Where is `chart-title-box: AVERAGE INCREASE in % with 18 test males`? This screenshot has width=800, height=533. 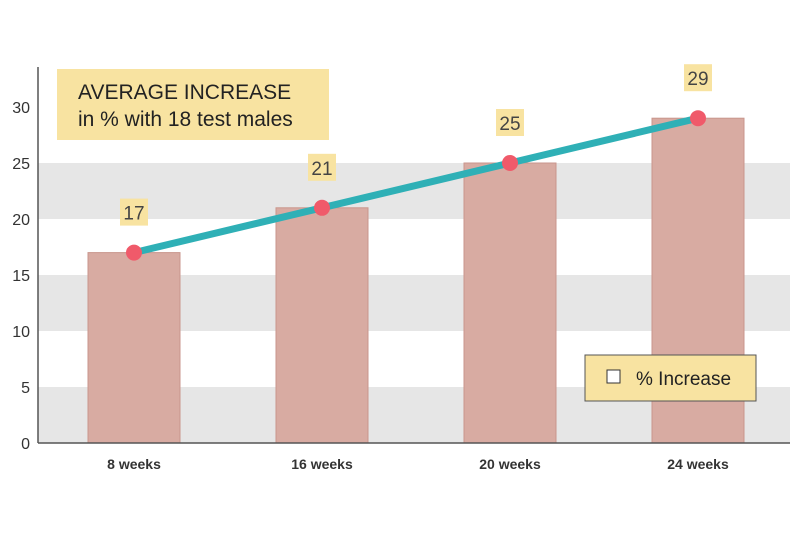 chart-title-box: AVERAGE INCREASE in % with 18 test males is located at coordinates (193, 104).